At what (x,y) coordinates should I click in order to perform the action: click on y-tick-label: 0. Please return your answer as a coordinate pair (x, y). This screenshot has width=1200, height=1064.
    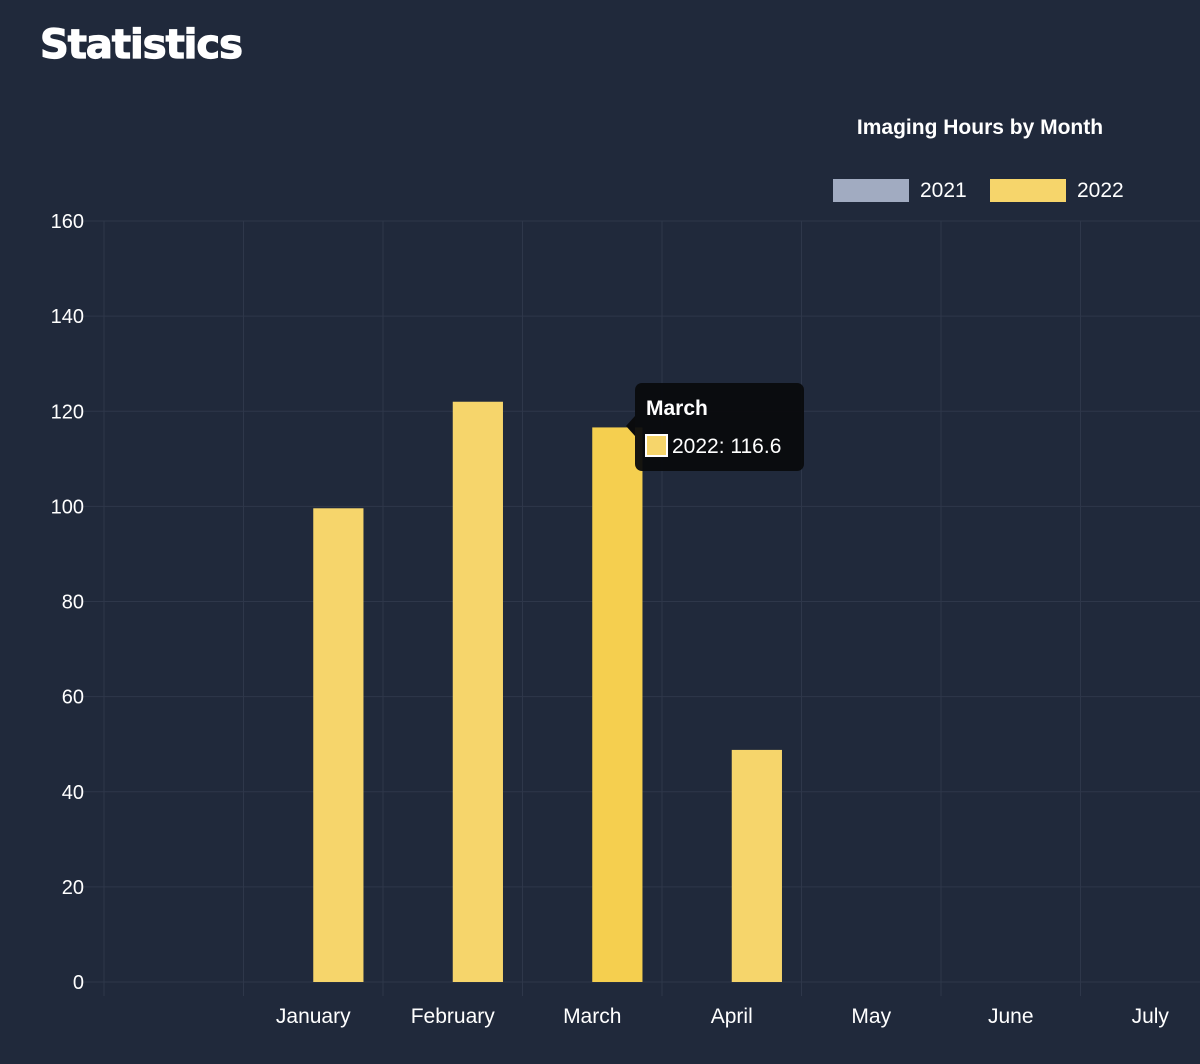
    Looking at the image, I should click on (78, 983).